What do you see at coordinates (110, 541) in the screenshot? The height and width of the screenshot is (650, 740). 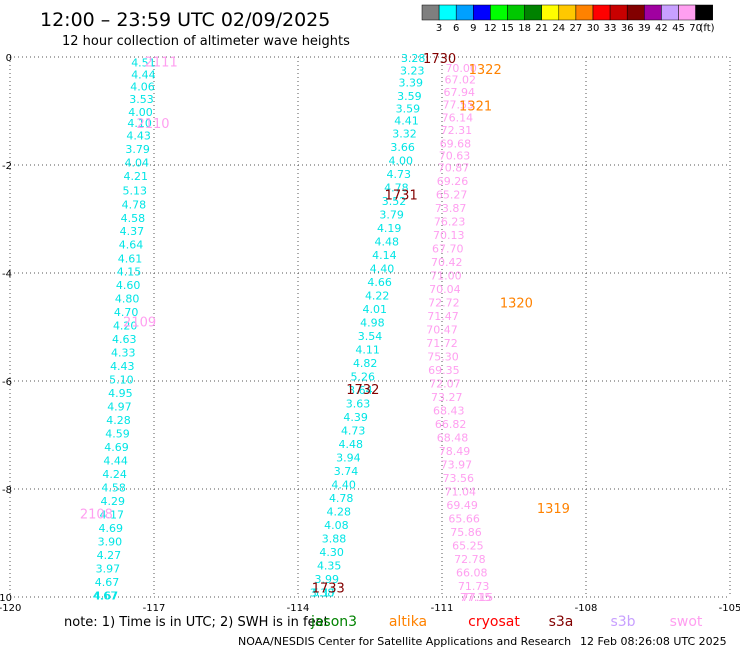 I see `wave-height-point: 3.90` at bounding box center [110, 541].